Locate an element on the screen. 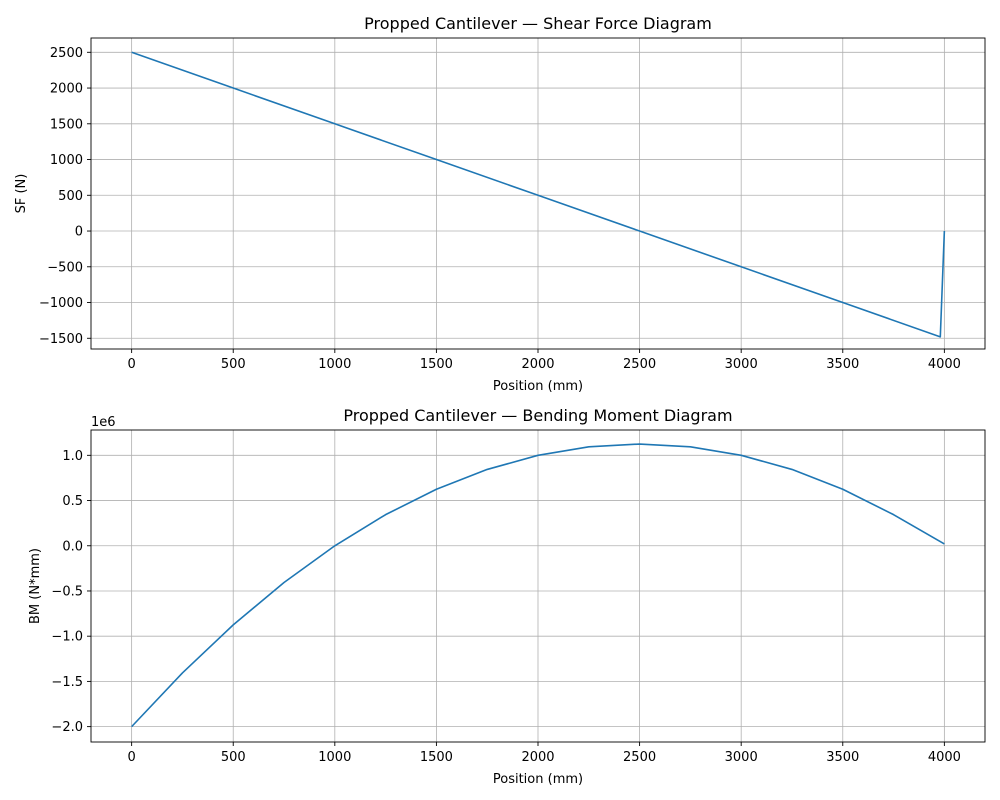 This screenshot has width=1000, height=800. y-tick-label: −1000 is located at coordinates (61, 303).